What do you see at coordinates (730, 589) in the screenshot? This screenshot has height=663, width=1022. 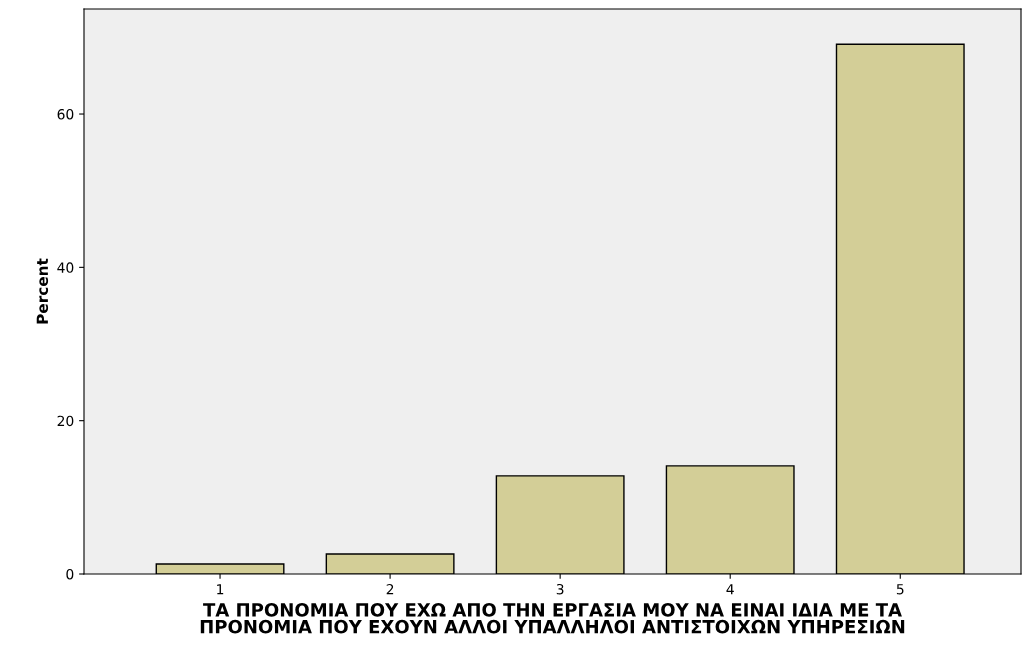 I see `x-tick-label: 4` at bounding box center [730, 589].